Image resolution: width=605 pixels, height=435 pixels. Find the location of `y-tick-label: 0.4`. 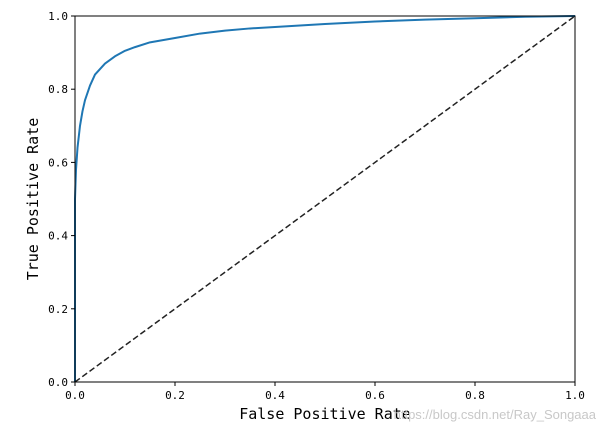

y-tick-label: 0.4 is located at coordinates (58, 236).